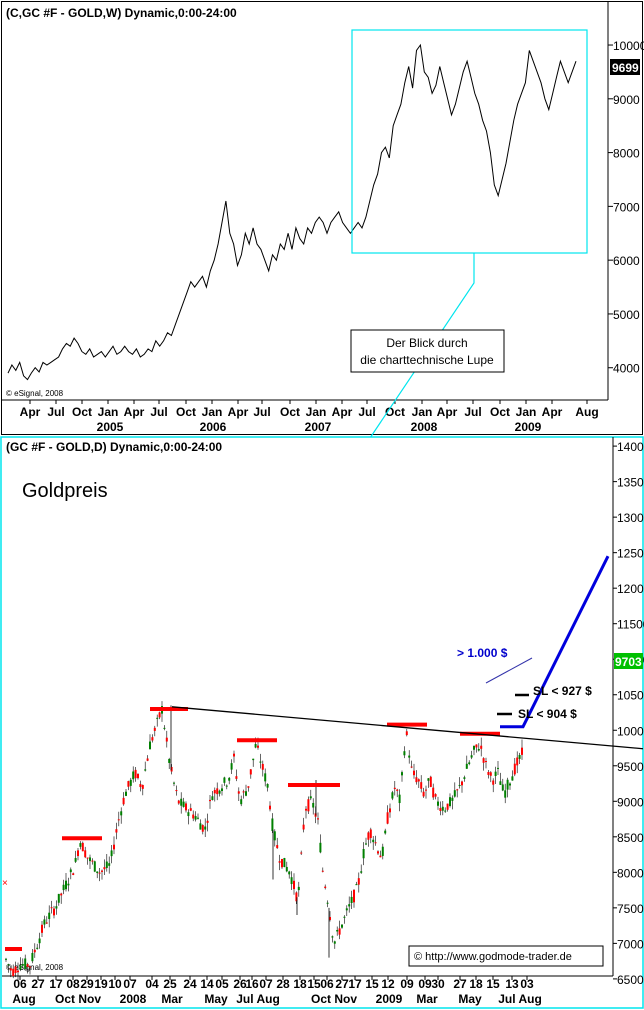 This screenshot has width=644, height=1010. Describe the element at coordinates (628, 662) in the screenshot. I see `daily-last-price: 9703` at that location.